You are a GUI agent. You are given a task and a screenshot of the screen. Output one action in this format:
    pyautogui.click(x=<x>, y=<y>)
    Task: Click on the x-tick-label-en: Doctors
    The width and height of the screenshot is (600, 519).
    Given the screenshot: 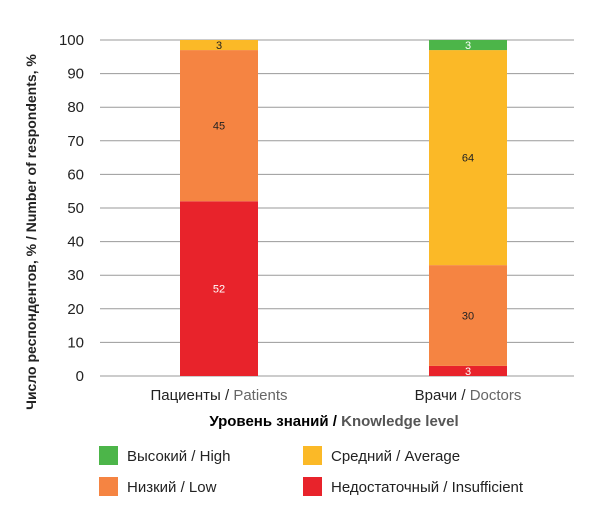 What is the action you would take?
    pyautogui.click(x=496, y=395)
    